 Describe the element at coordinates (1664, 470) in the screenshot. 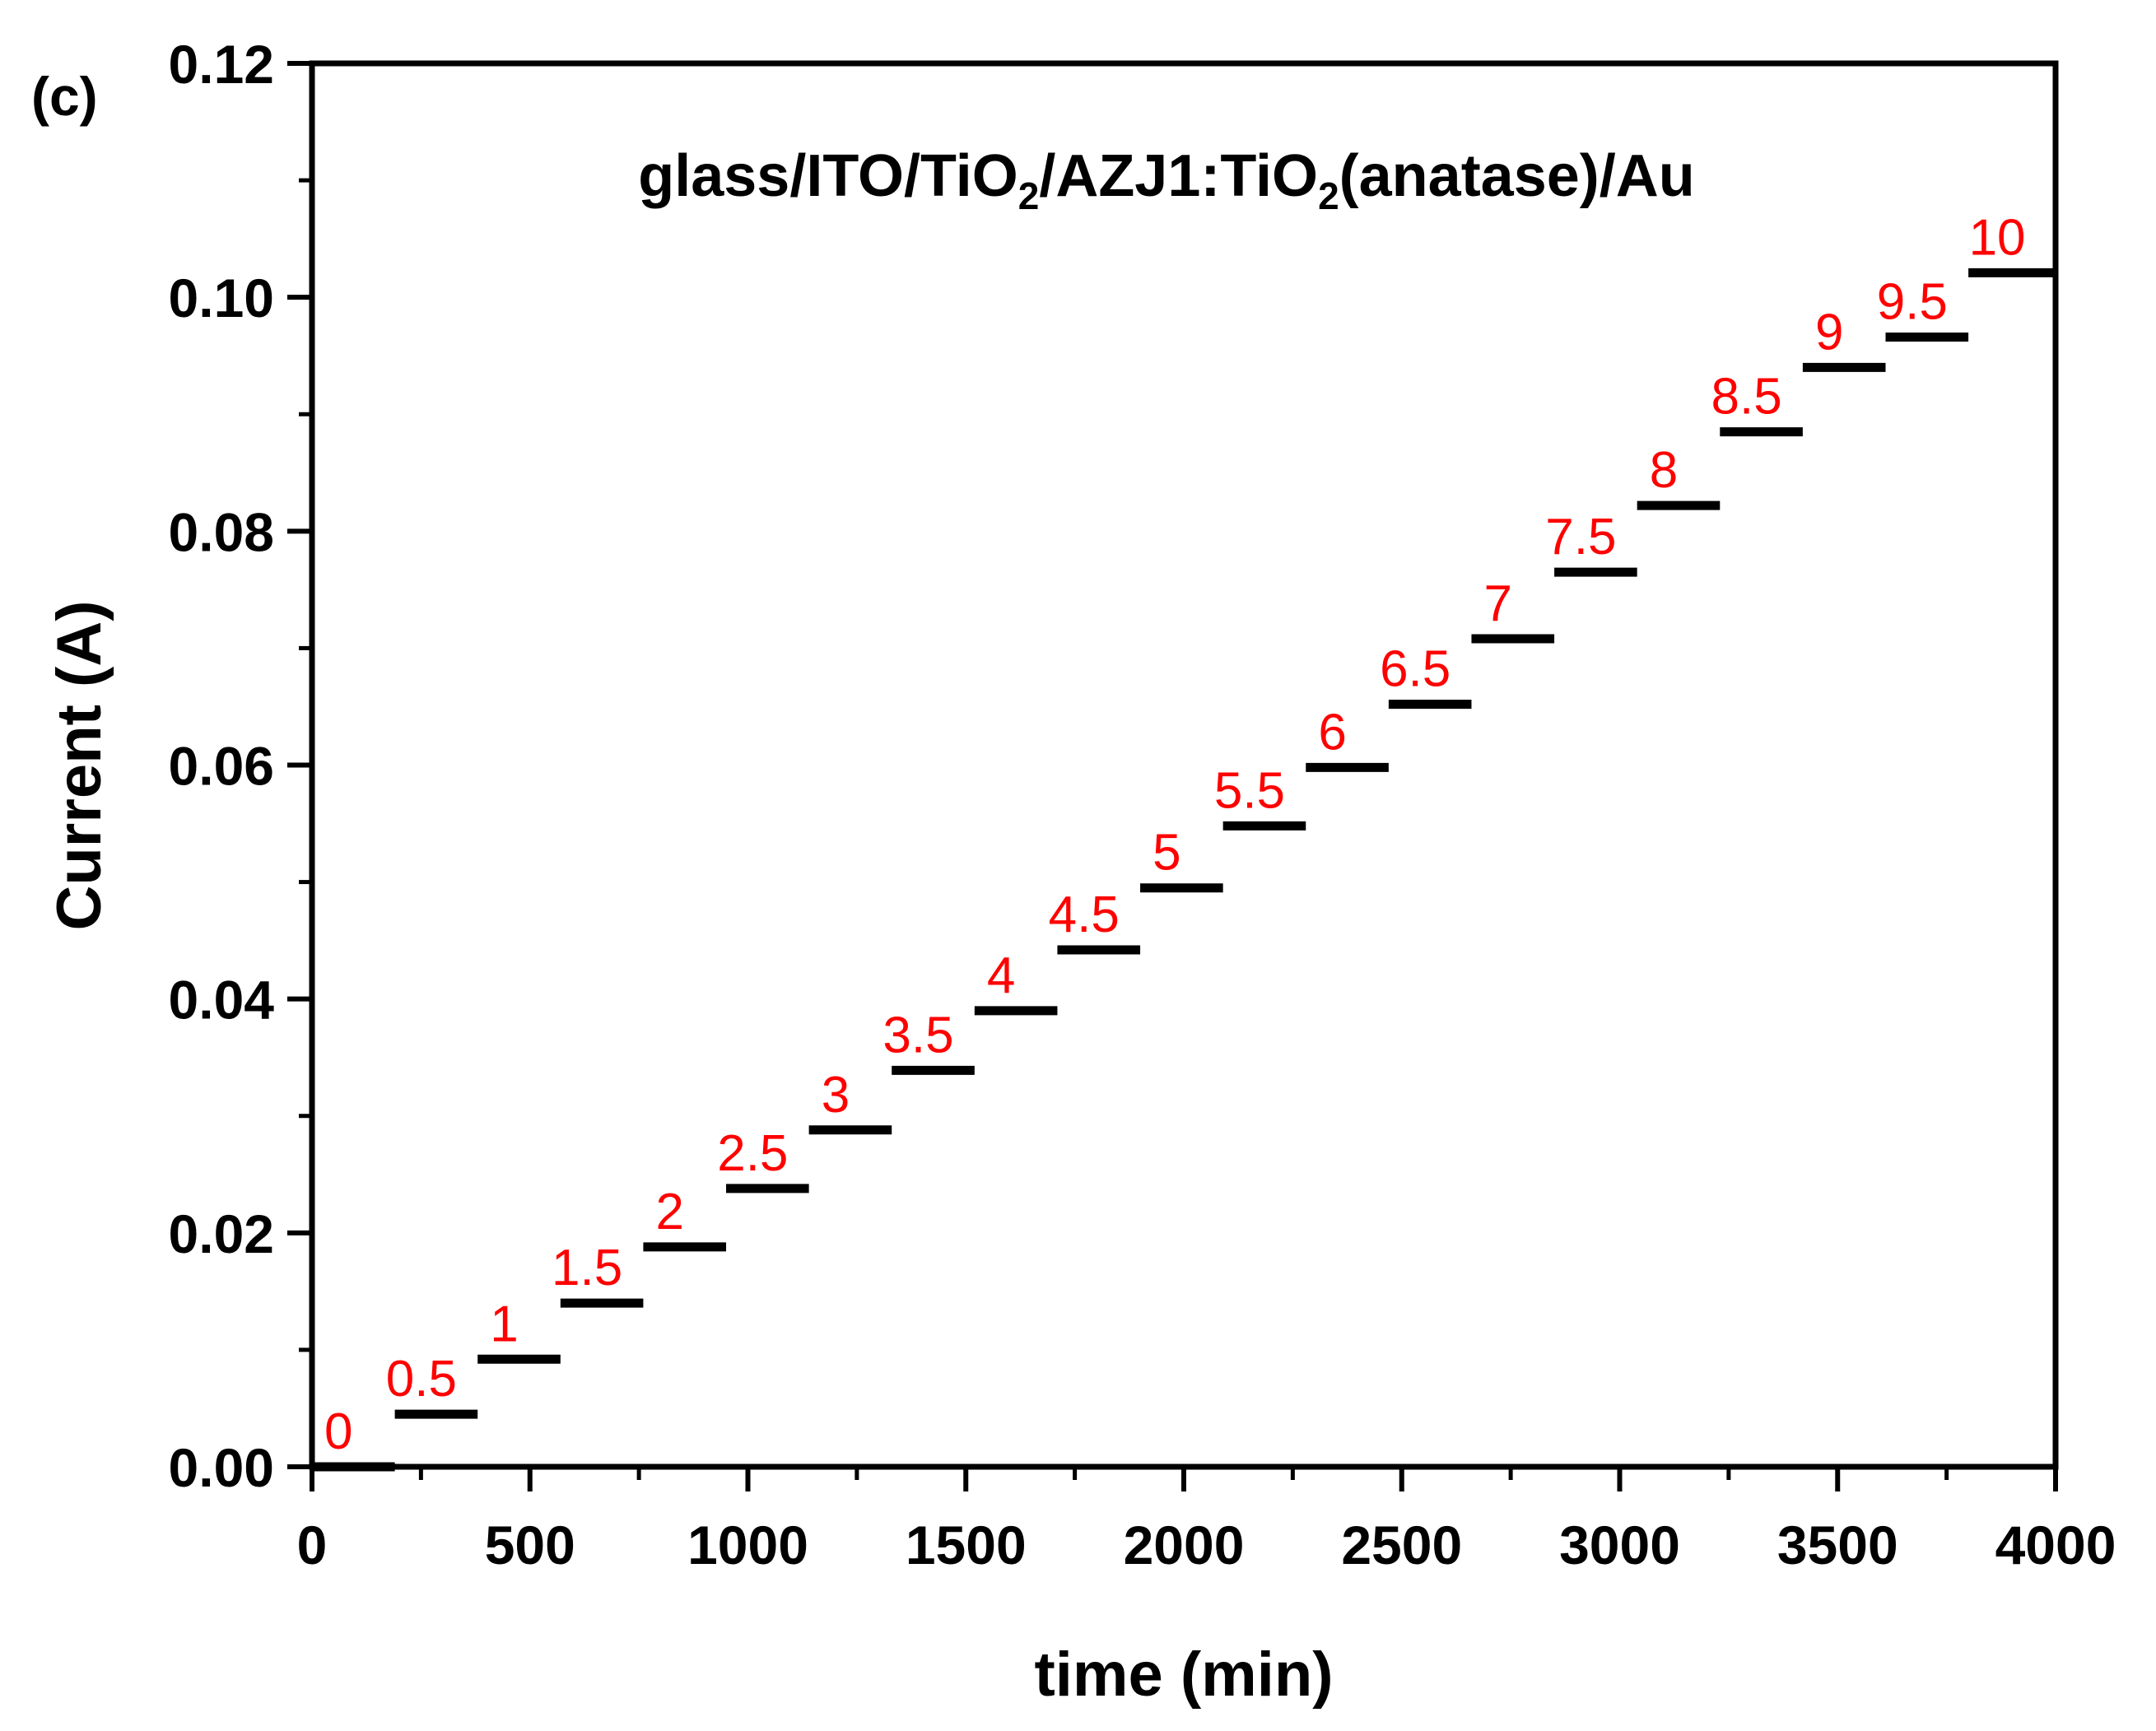

I see `step-voltage-label: 8` at that location.